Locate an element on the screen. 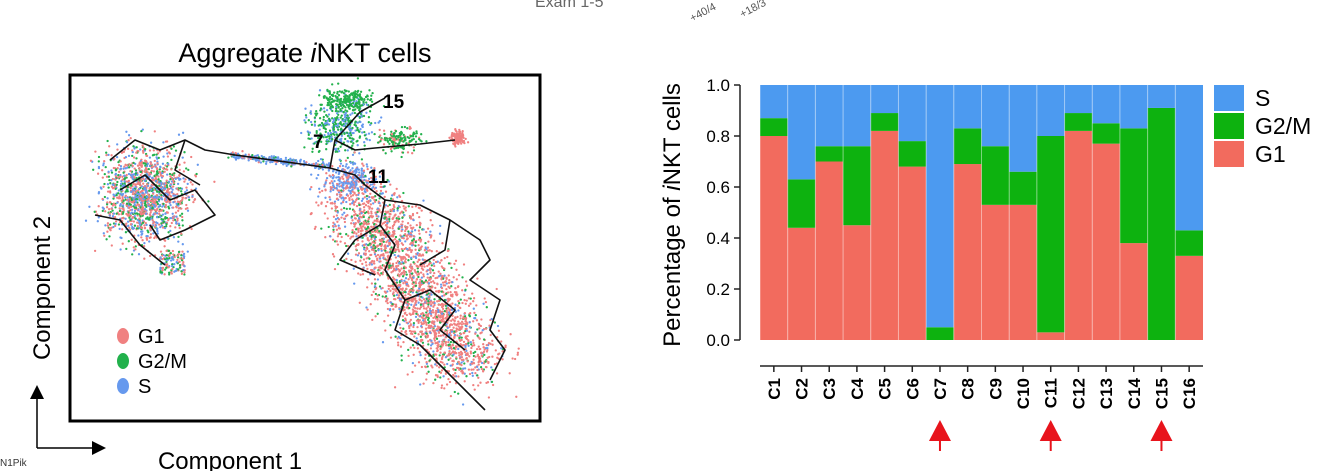 The width and height of the screenshot is (1337, 476). x-tick-label: C8 is located at coordinates (968, 389).